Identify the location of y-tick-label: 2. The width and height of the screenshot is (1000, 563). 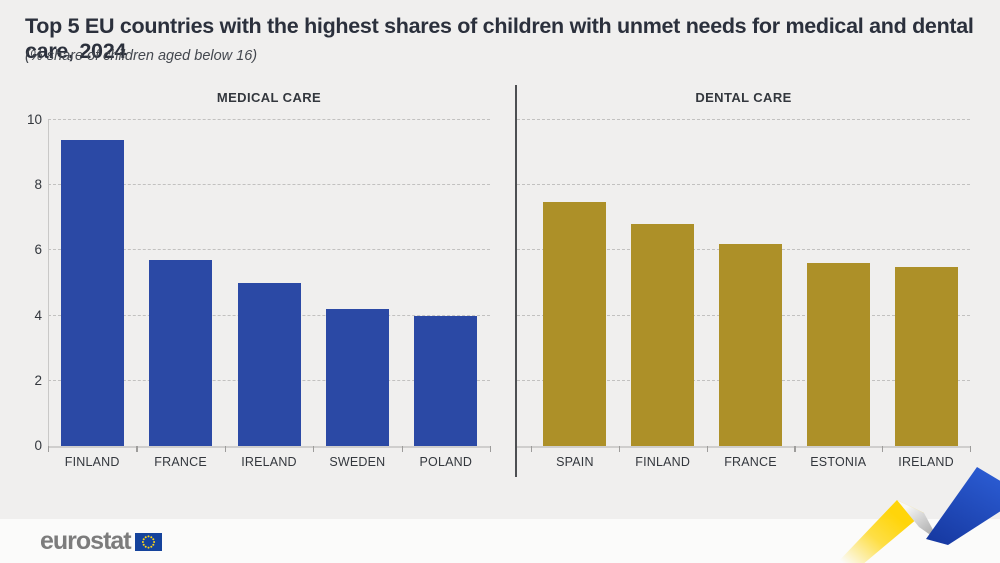
(38, 380).